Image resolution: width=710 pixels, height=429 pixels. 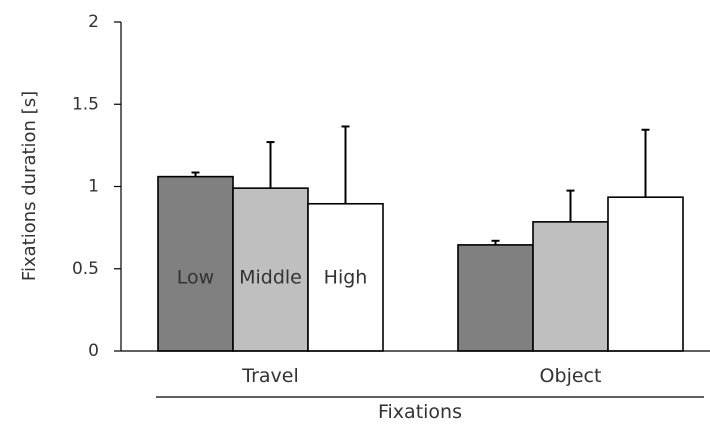 I want to click on series-labels: Low Middle High, so click(x=272, y=278).